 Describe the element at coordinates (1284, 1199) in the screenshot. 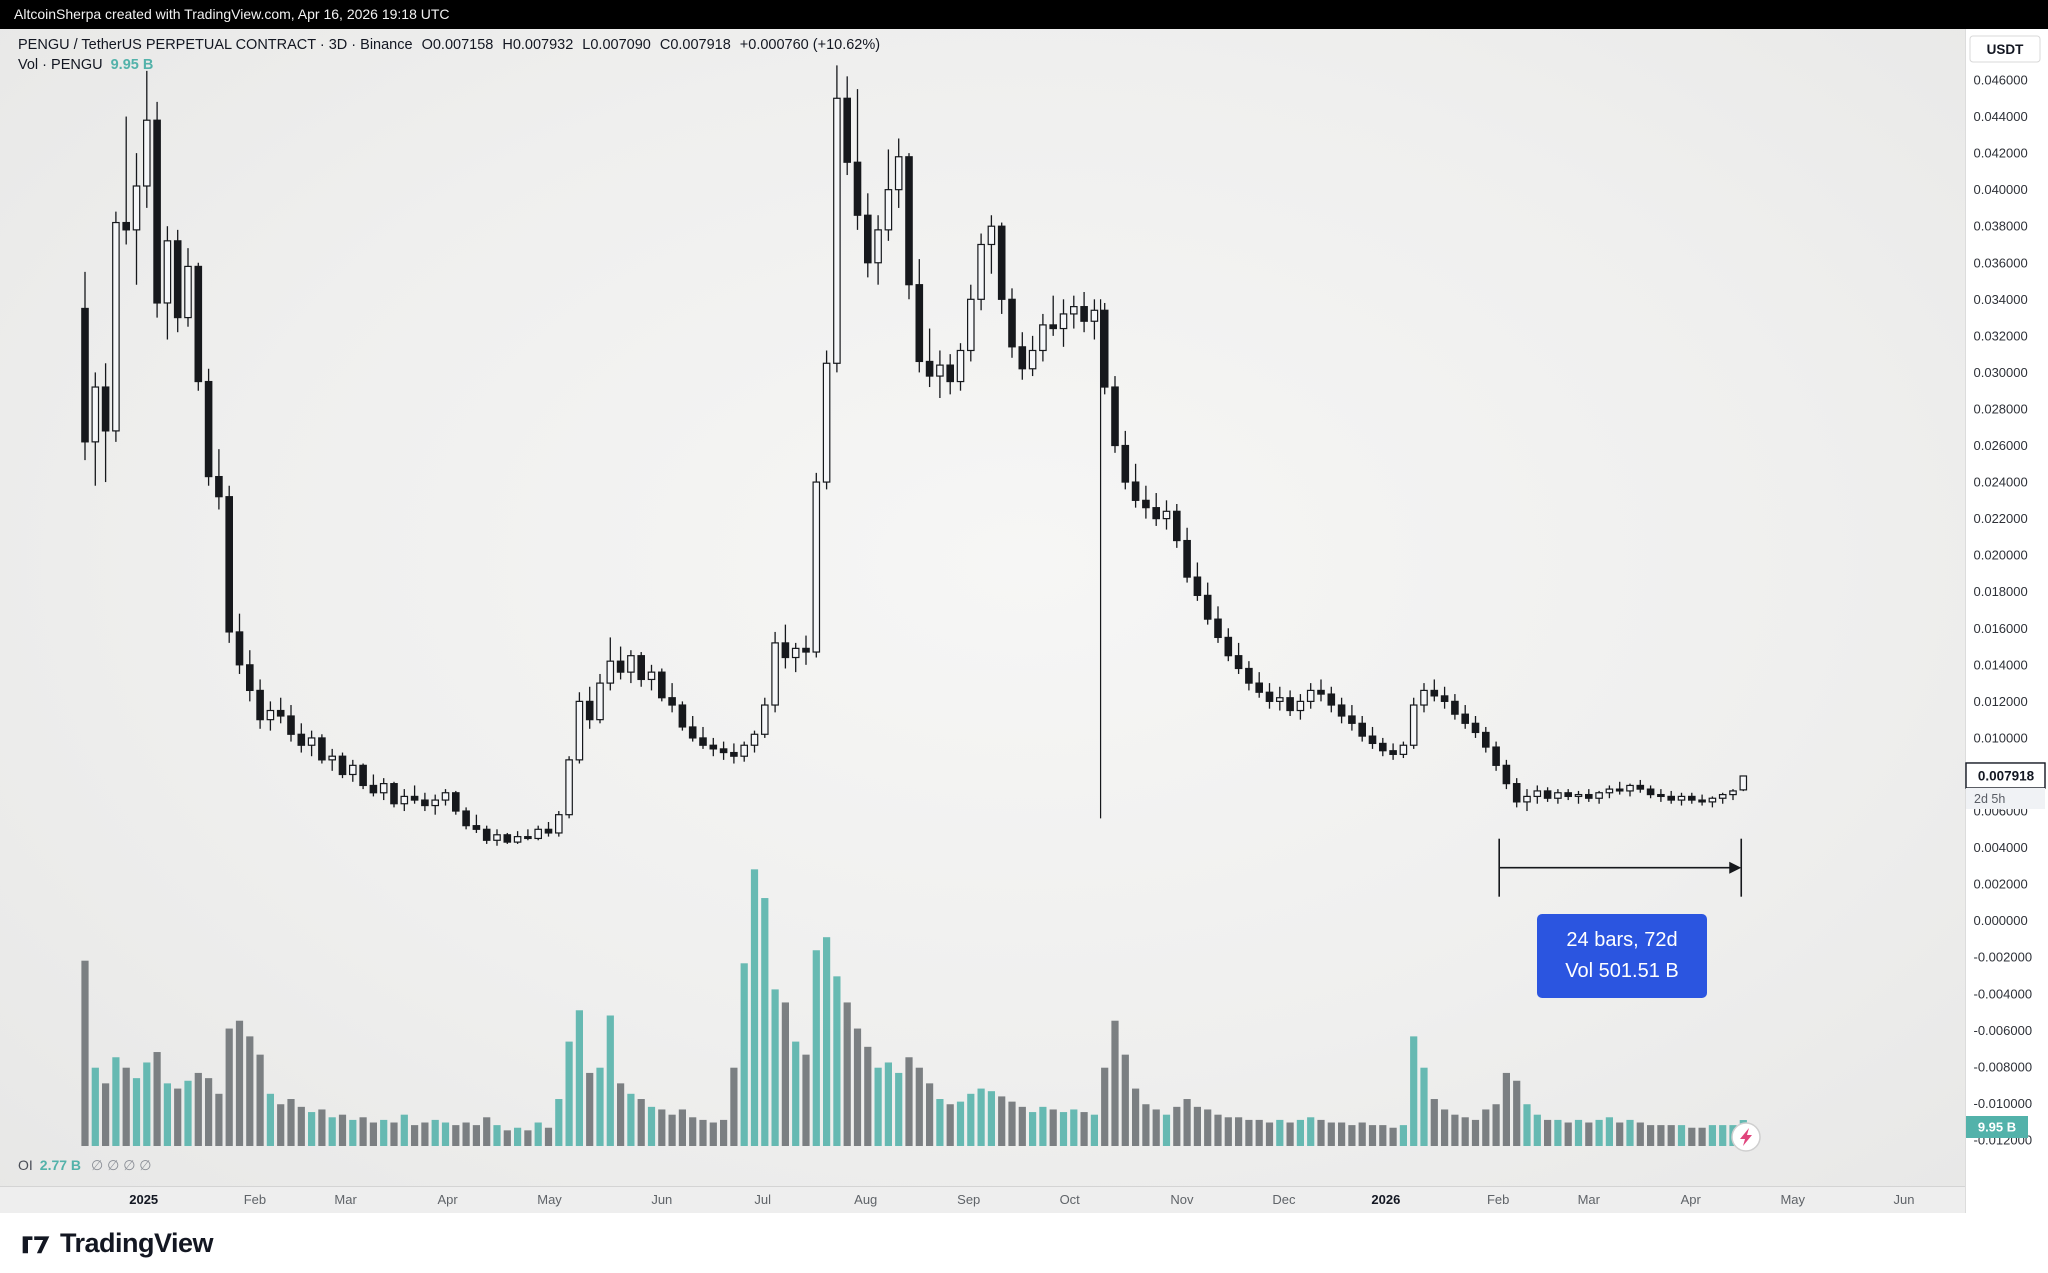

I see `date-label: Dec` at that location.